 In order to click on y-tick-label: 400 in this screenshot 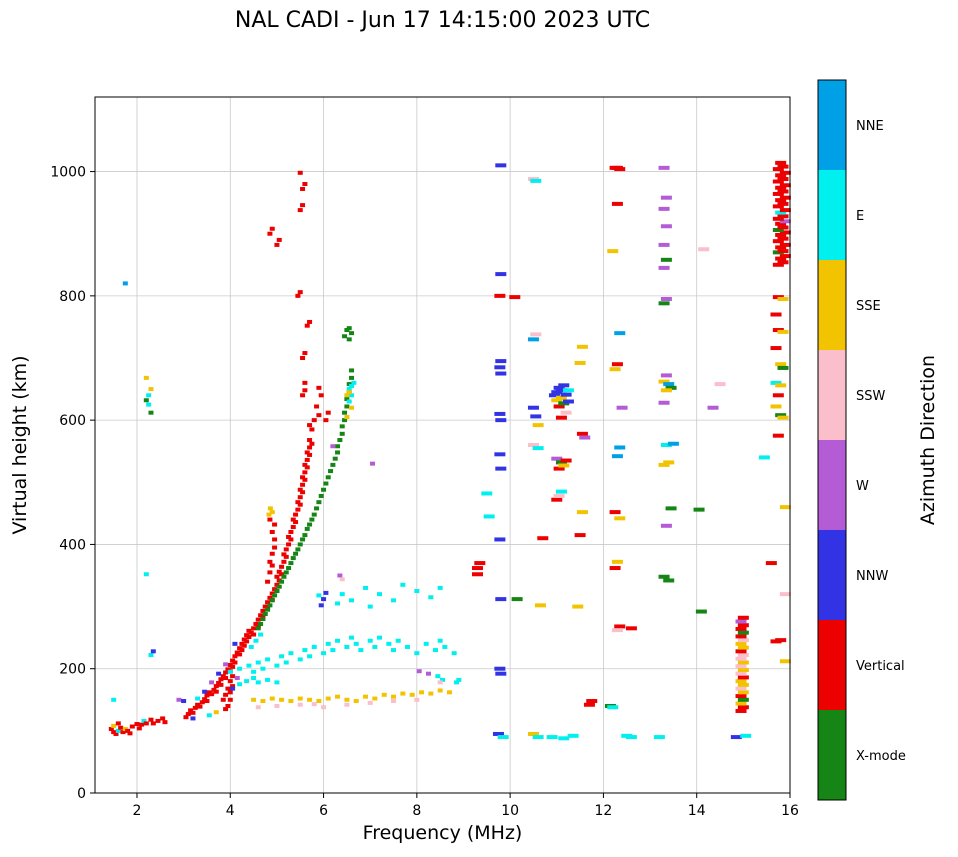, I will do `click(72, 545)`.